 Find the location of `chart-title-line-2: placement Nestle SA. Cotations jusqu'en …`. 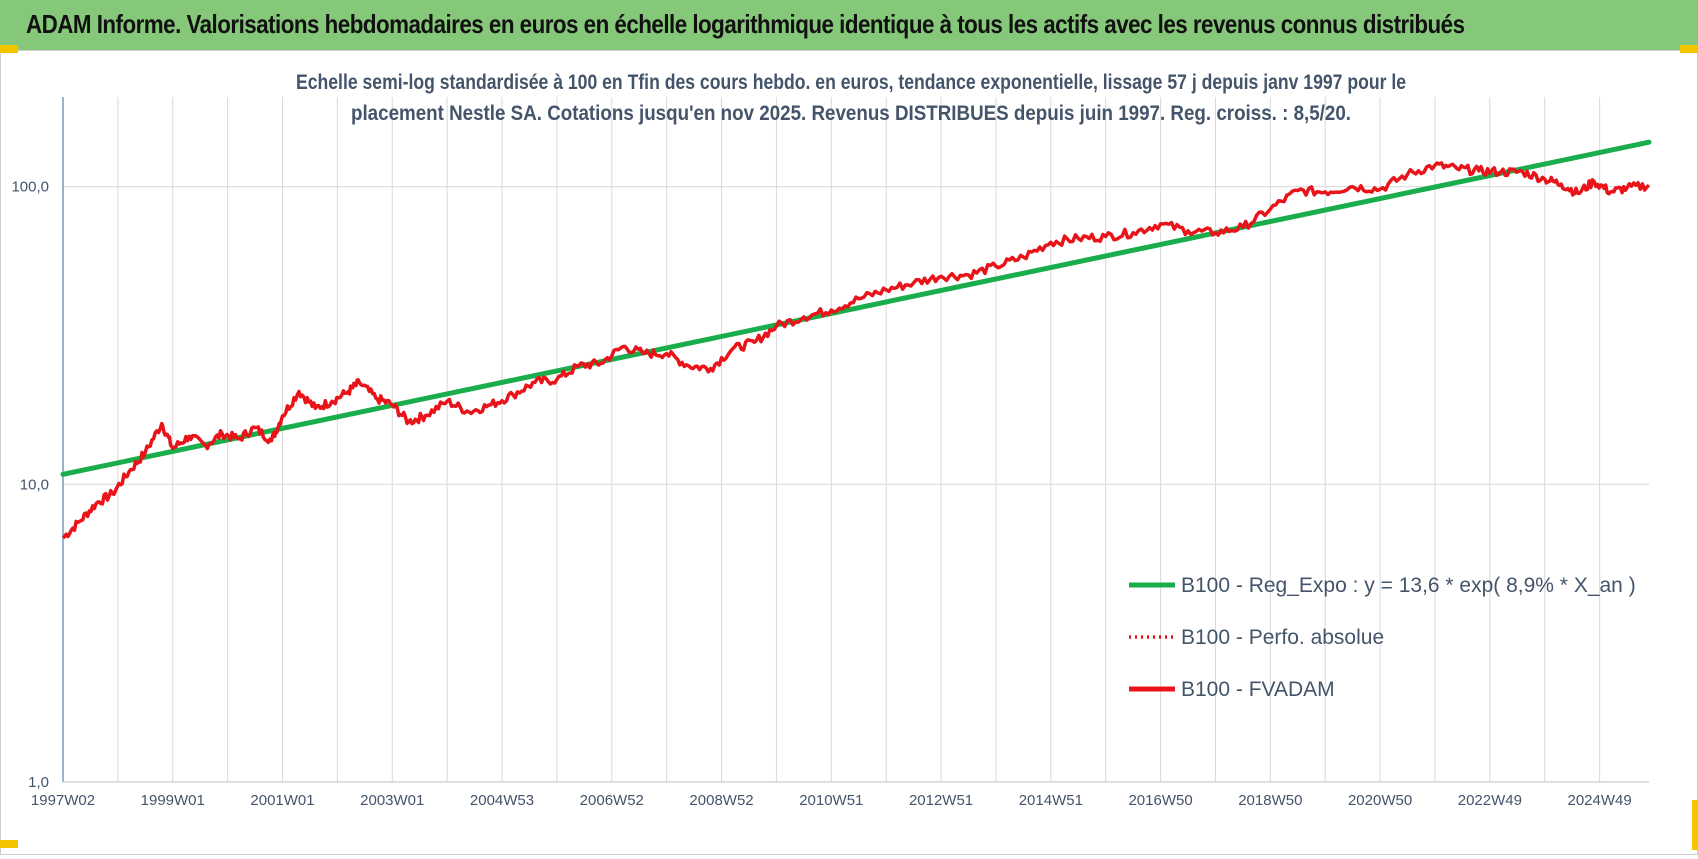

chart-title-line-2: placement Nestle SA. Cotations jusqu'en … is located at coordinates (851, 113).